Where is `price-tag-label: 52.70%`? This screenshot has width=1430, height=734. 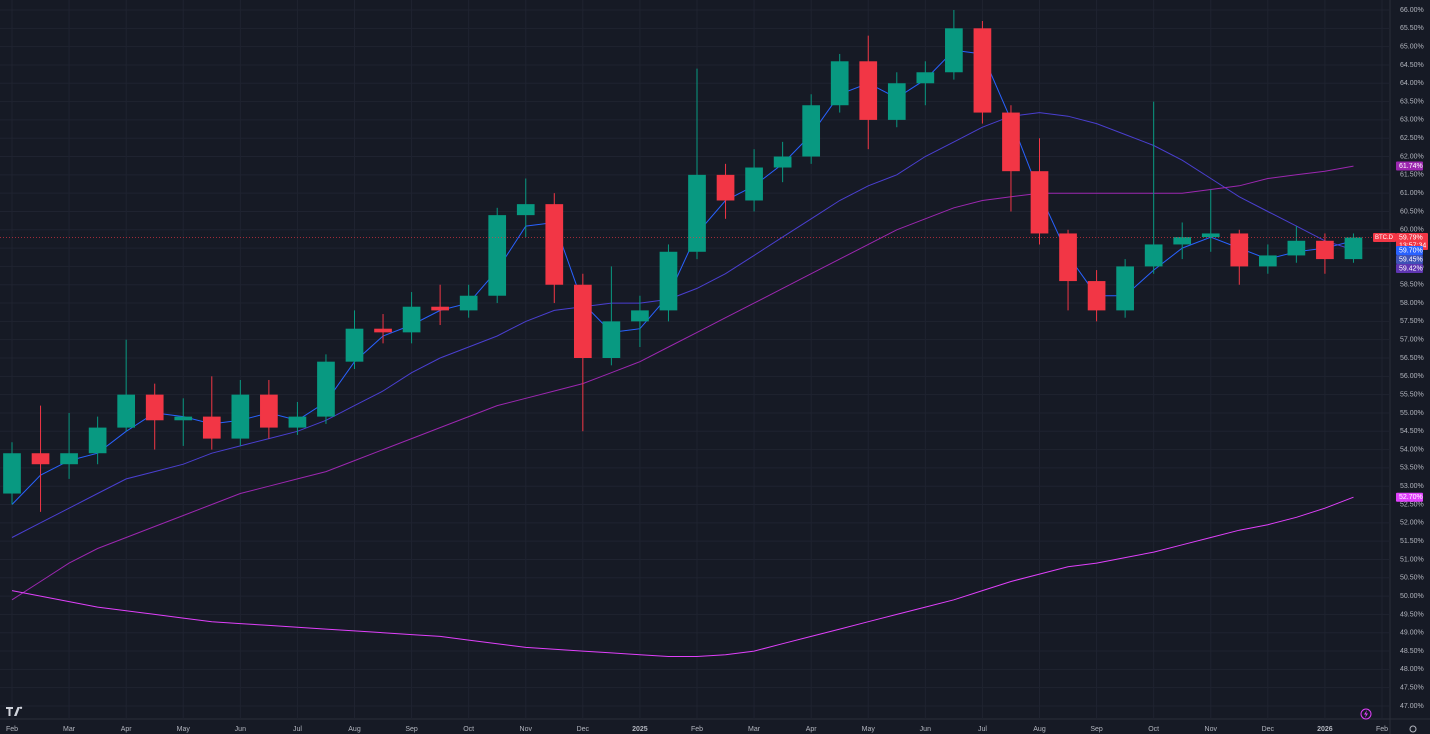
price-tag-label: 52.70% is located at coordinates (1411, 497).